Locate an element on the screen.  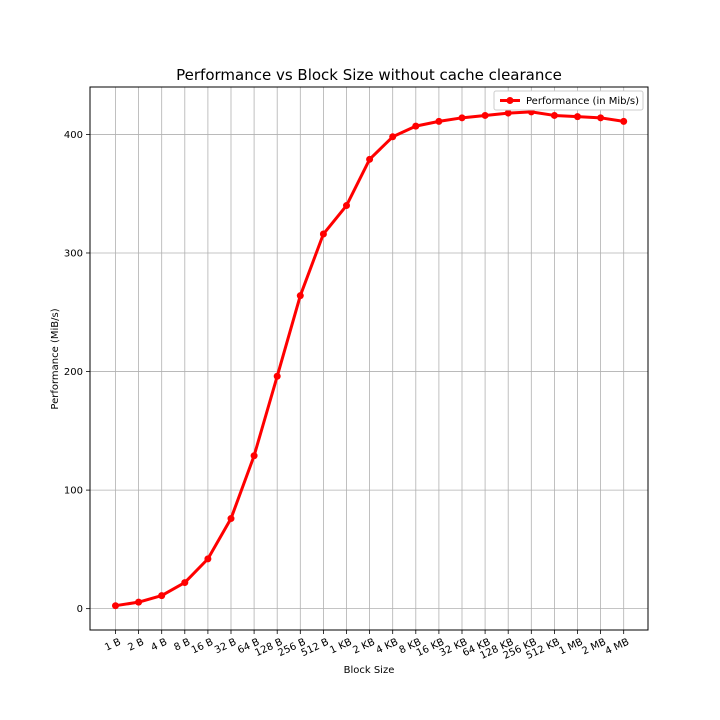
y-tick-label: 100 is located at coordinates (73, 491).